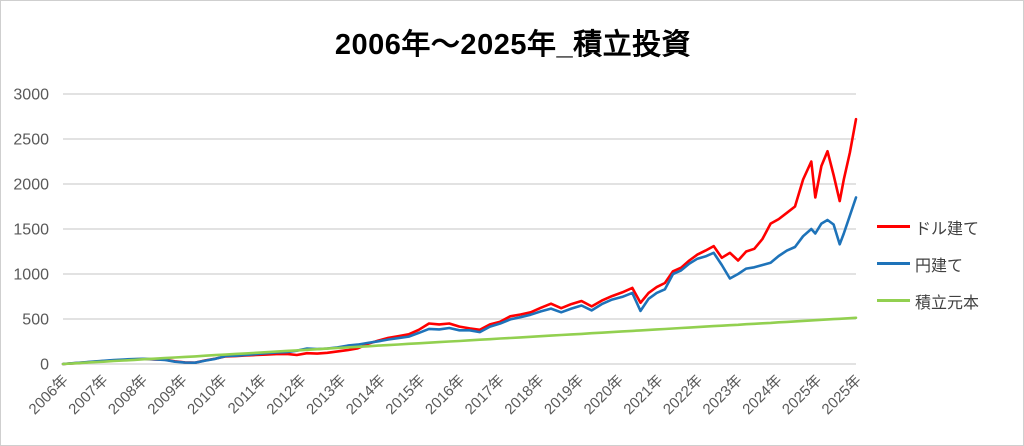 This screenshot has height=446, width=1024. I want to click on svg-text: 2011年, so click(247, 394).